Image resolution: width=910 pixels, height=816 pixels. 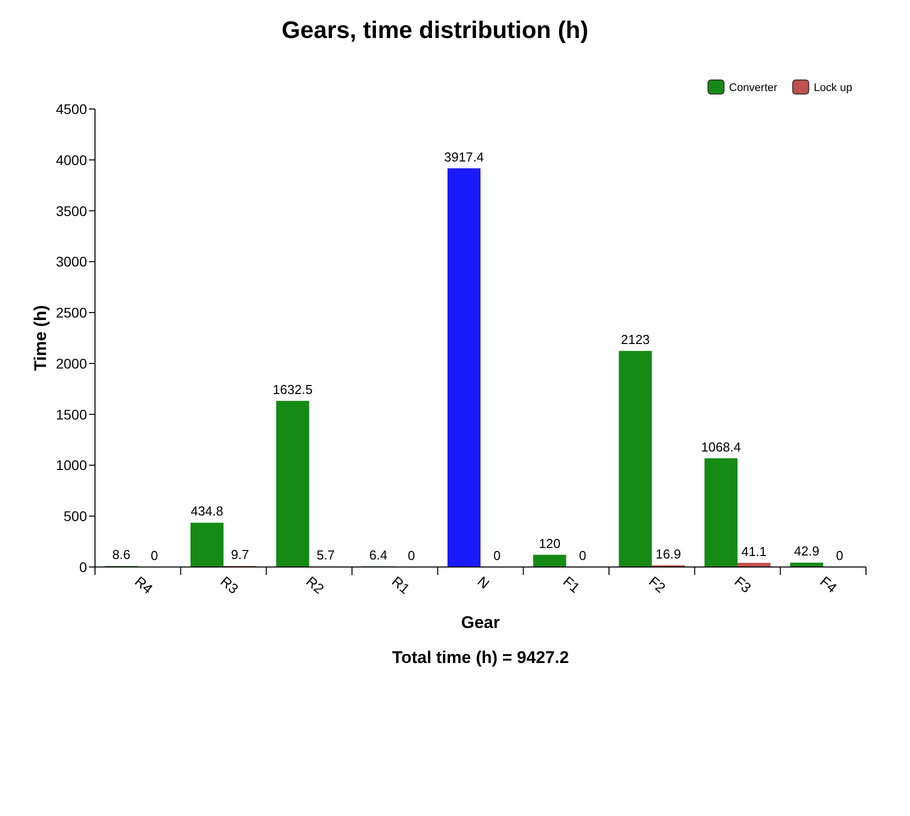 I want to click on data-label: 9.7, so click(x=240, y=554).